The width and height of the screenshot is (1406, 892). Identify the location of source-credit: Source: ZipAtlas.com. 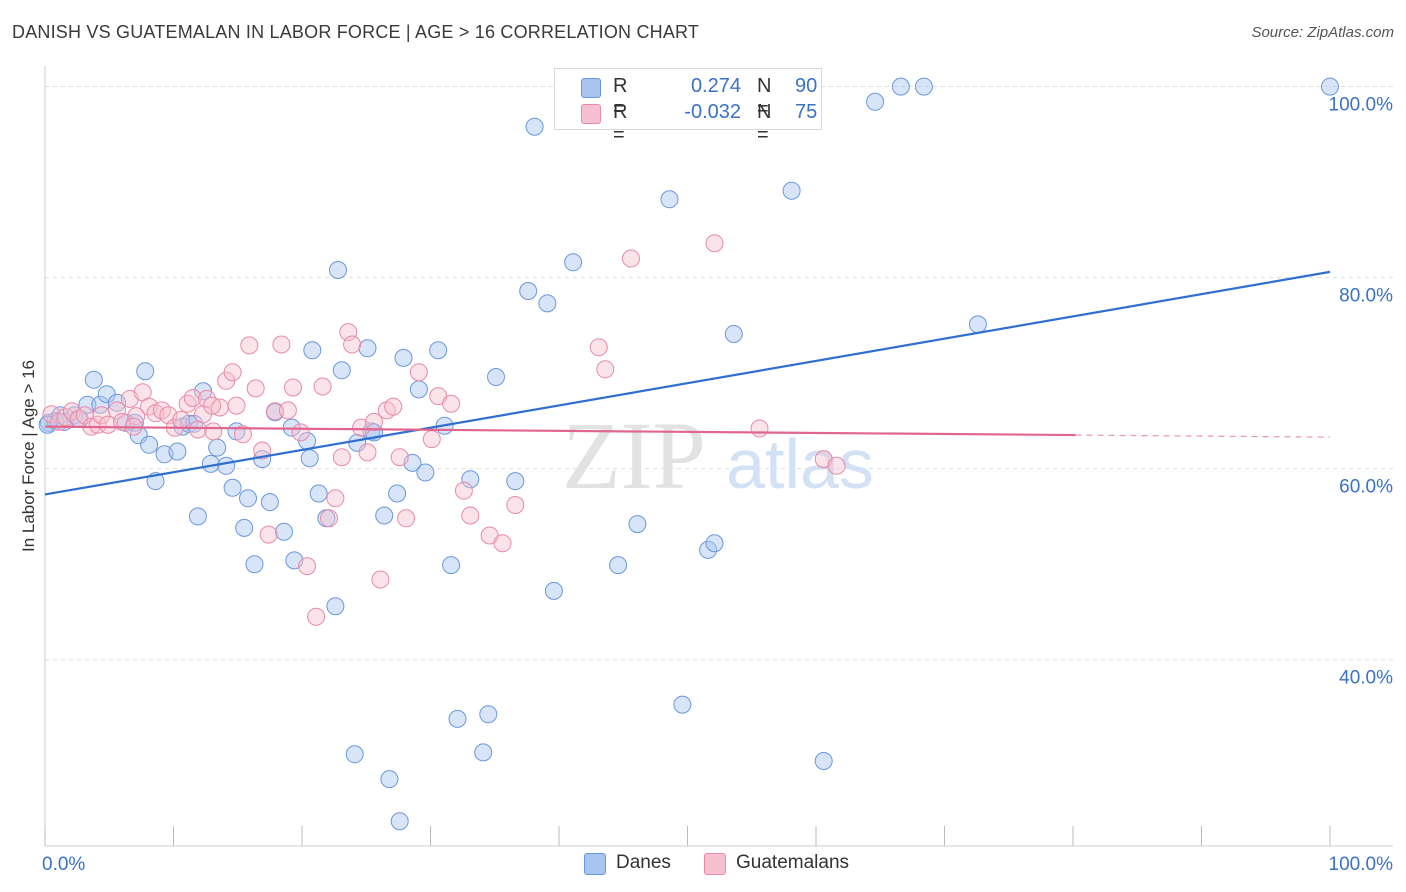
(1322, 32).